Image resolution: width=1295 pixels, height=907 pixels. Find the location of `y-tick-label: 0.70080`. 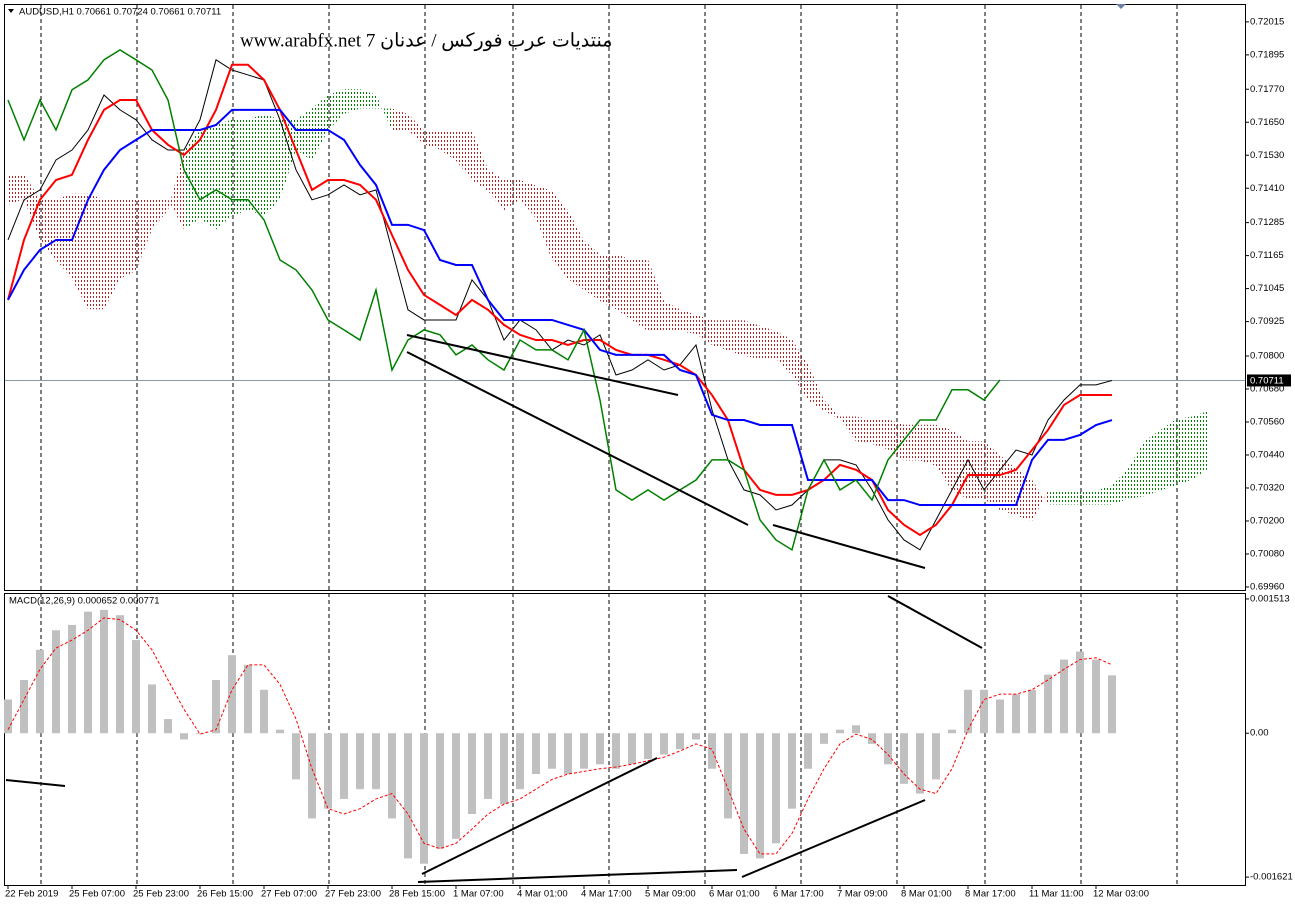

y-tick-label: 0.70080 is located at coordinates (1267, 553).